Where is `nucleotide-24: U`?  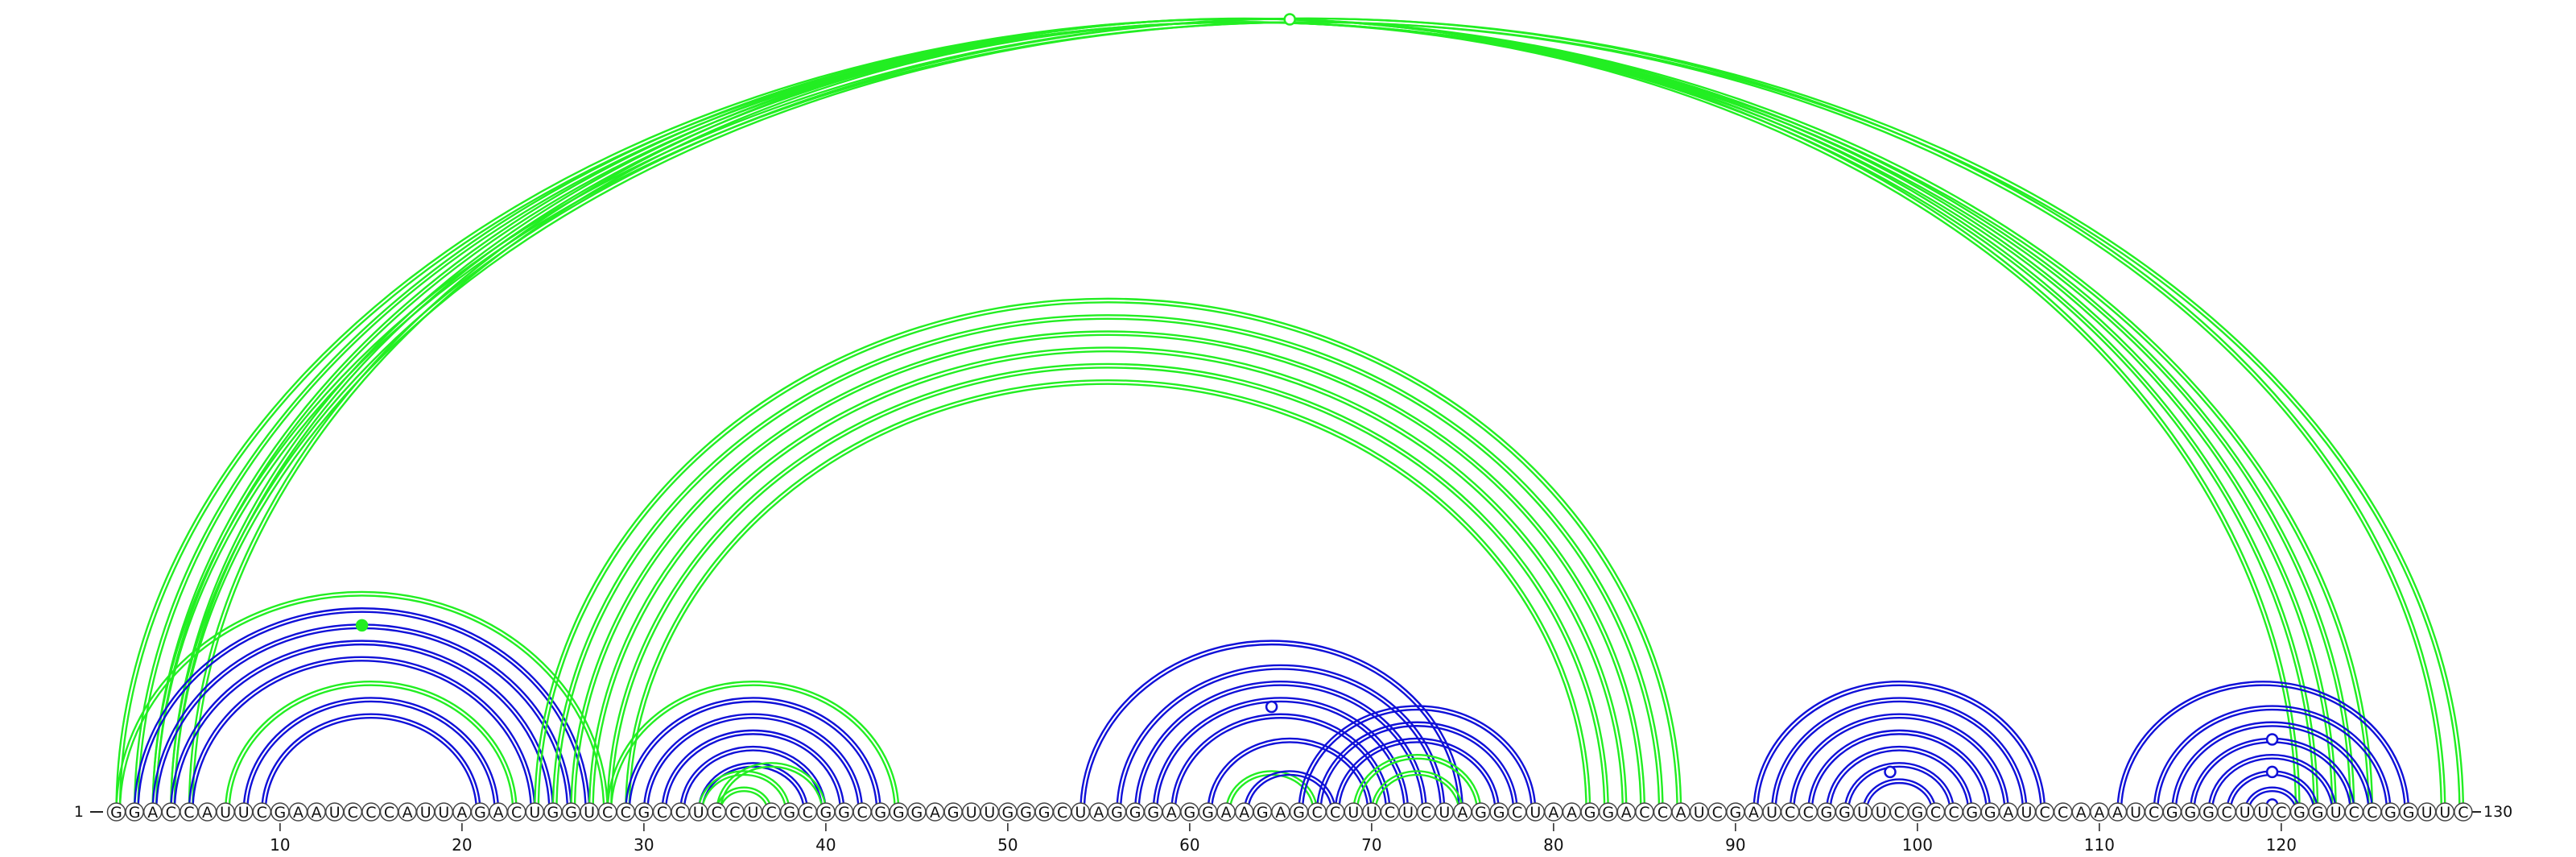
nucleotide-24: U is located at coordinates (535, 812).